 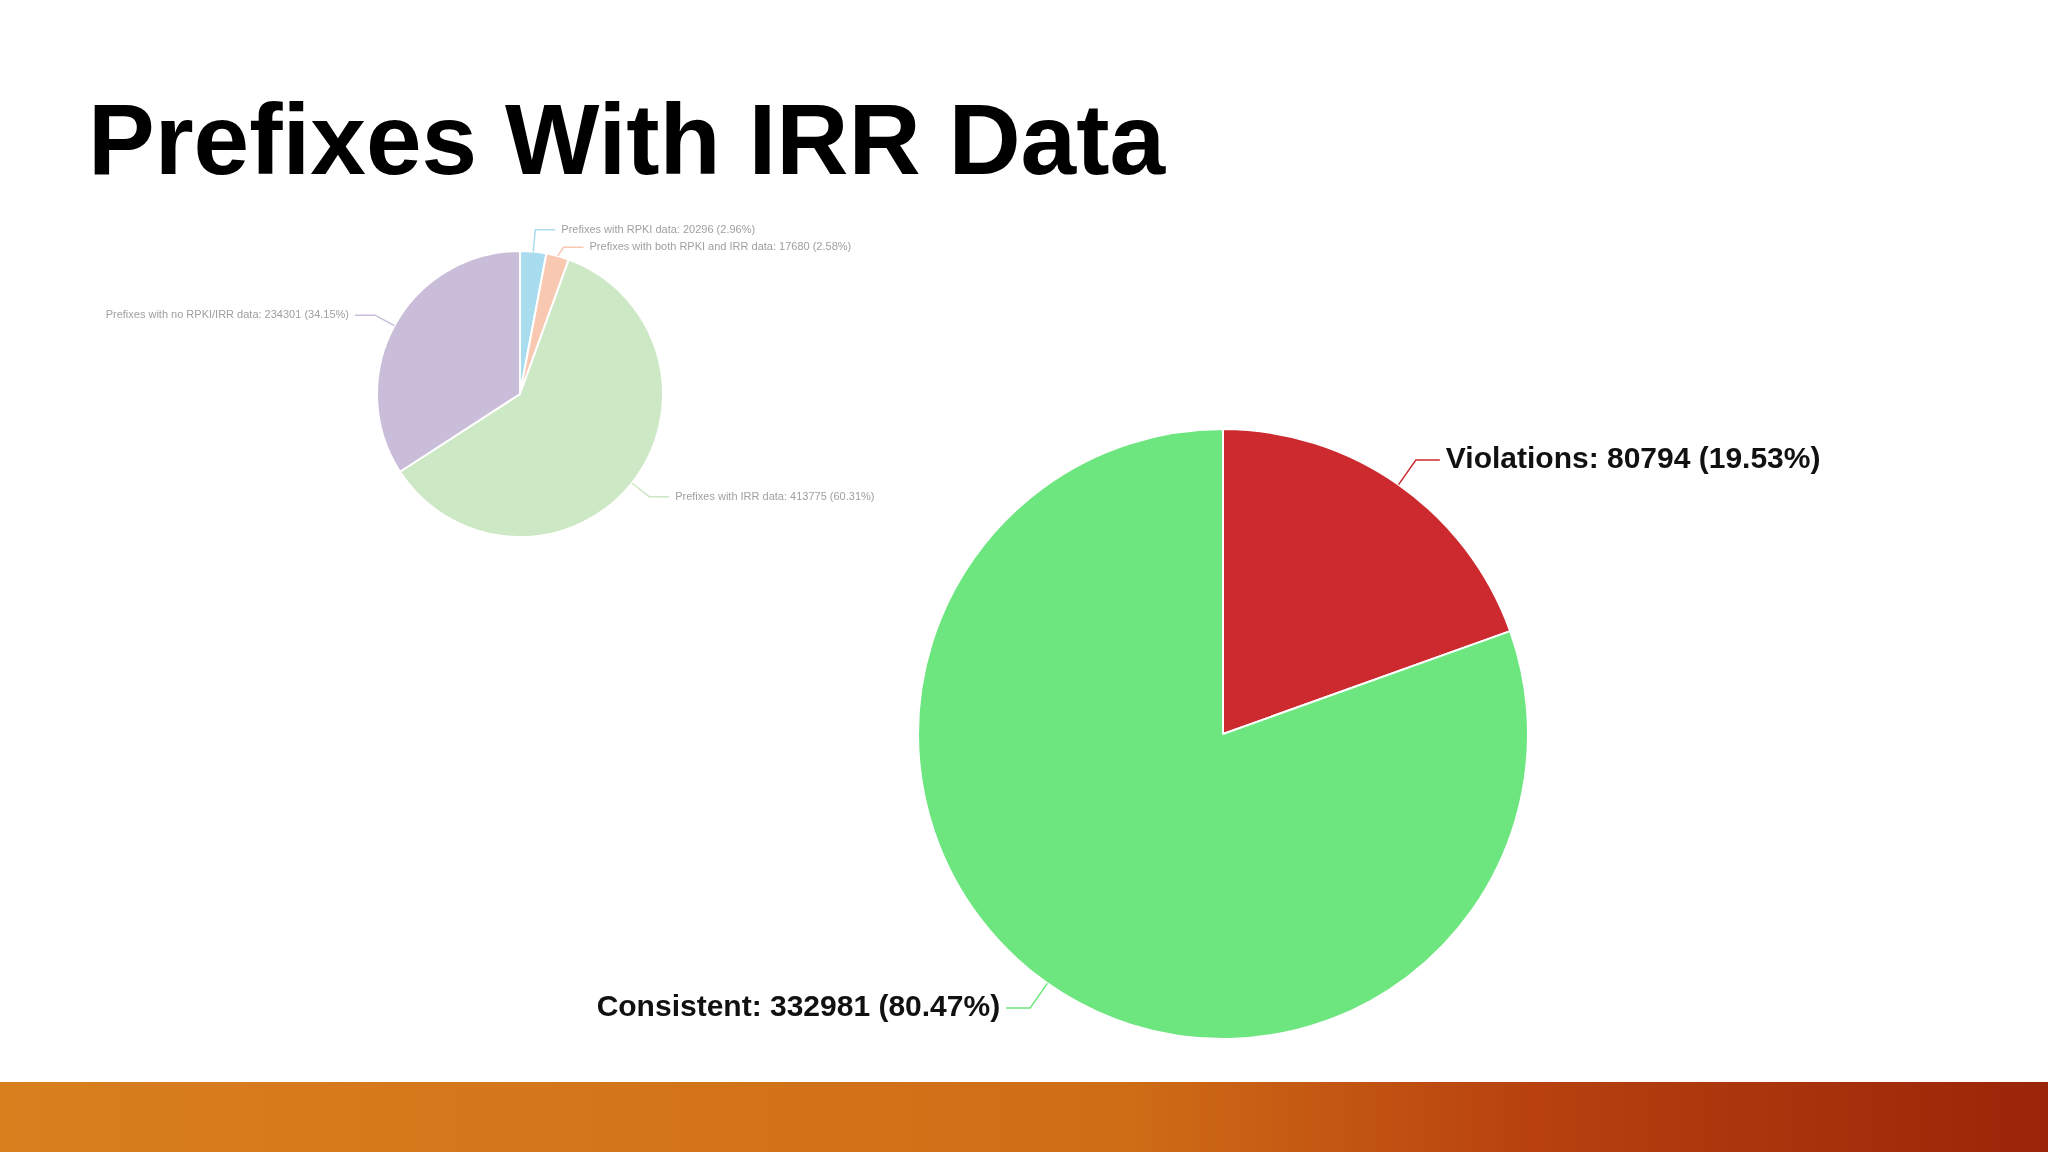 What do you see at coordinates (720, 246) in the screenshot?
I see `slice-label: Prefixes with both RPKI and IRR data: 17680 (2.58%)` at bounding box center [720, 246].